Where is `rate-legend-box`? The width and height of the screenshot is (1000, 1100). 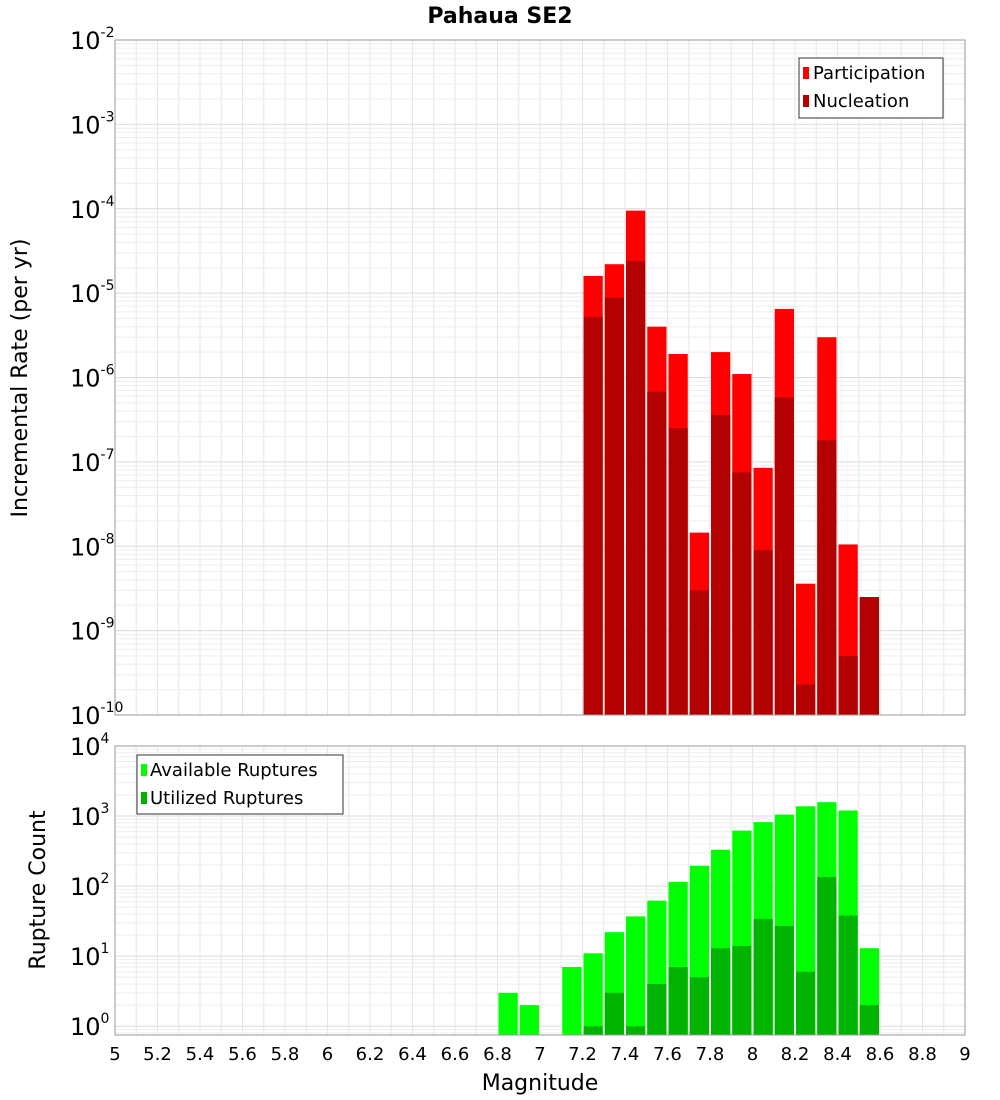 rate-legend-box is located at coordinates (871, 88).